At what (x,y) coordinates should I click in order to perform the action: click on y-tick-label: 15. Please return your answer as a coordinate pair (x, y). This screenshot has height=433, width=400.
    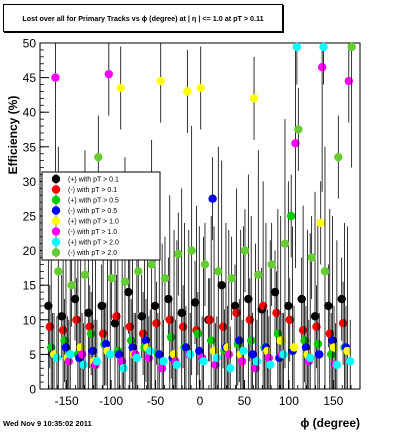
    Looking at the image, I should click on (30, 286).